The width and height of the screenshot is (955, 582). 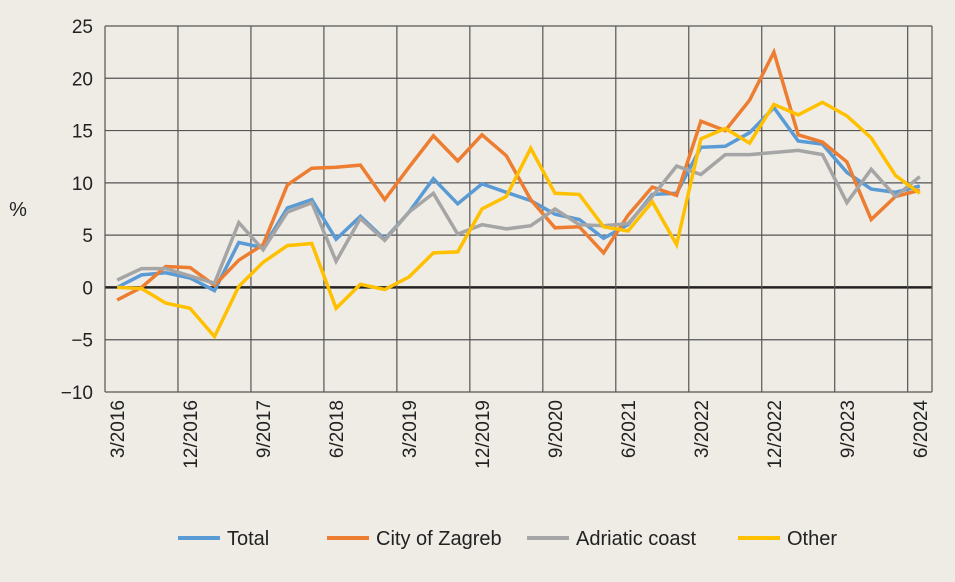 What do you see at coordinates (264, 429) in the screenshot?
I see `x-tick-label: 9/2017` at bounding box center [264, 429].